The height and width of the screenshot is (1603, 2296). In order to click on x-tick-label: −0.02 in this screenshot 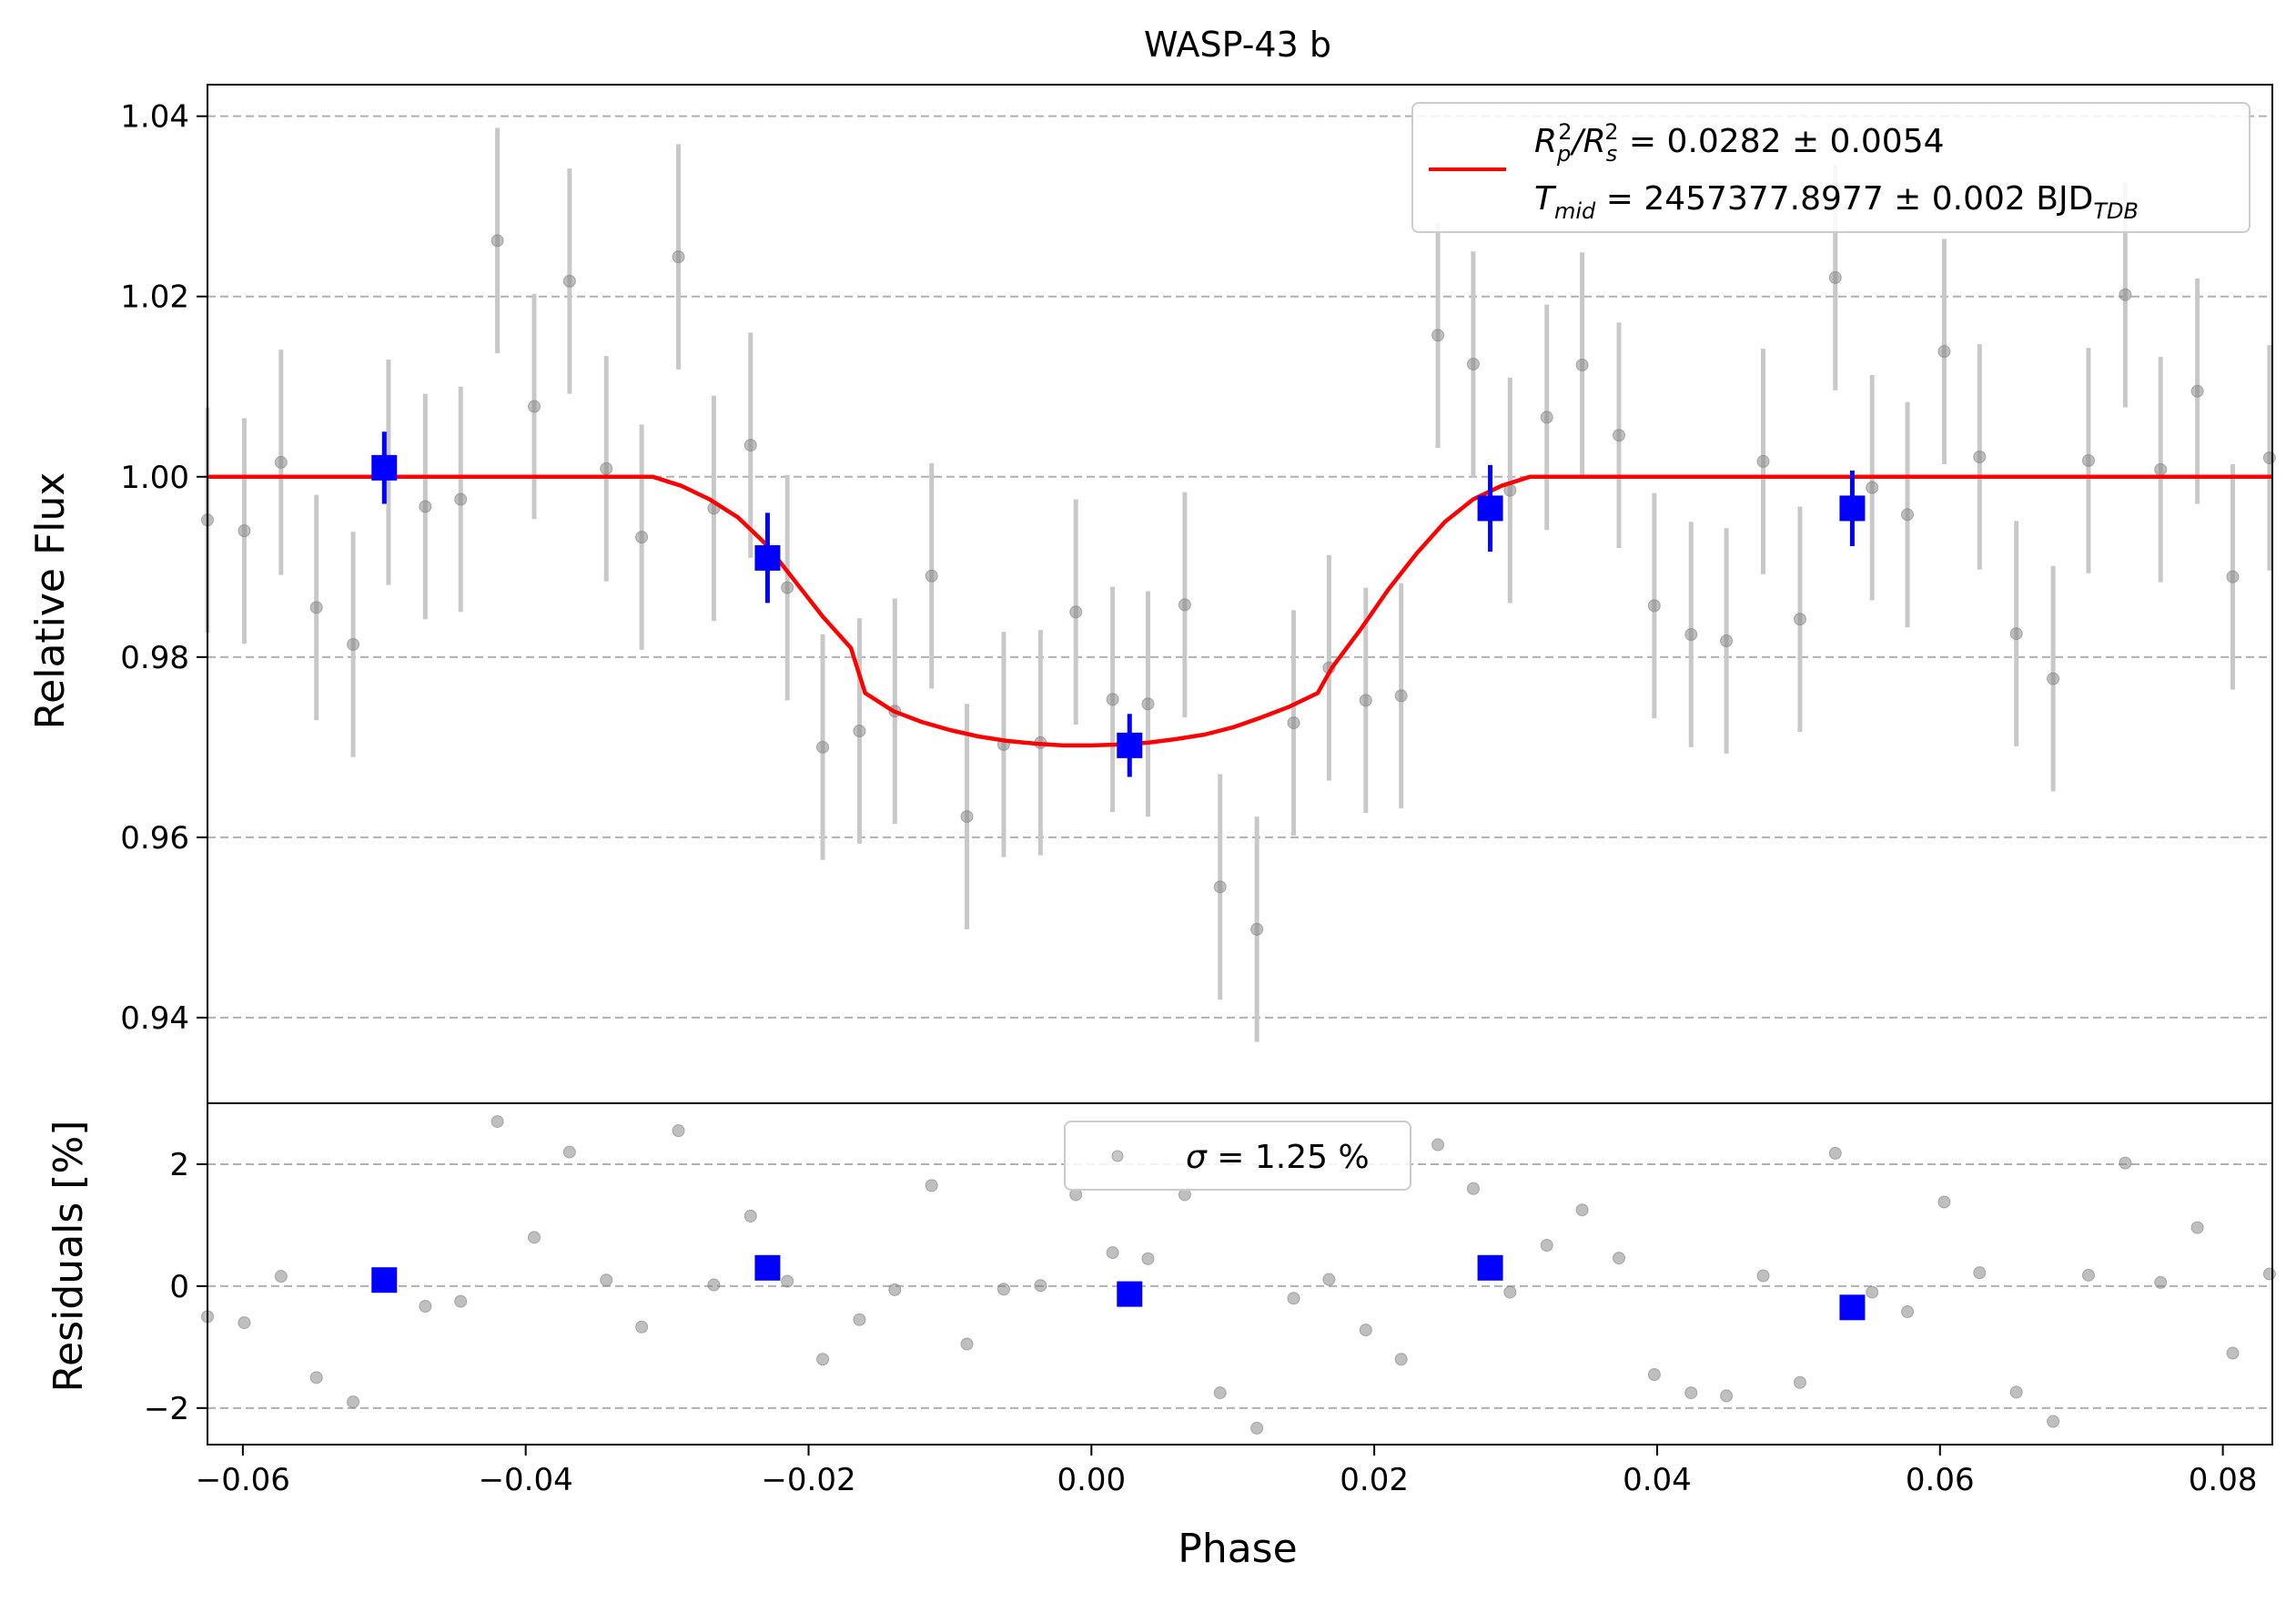, I will do `click(808, 1480)`.